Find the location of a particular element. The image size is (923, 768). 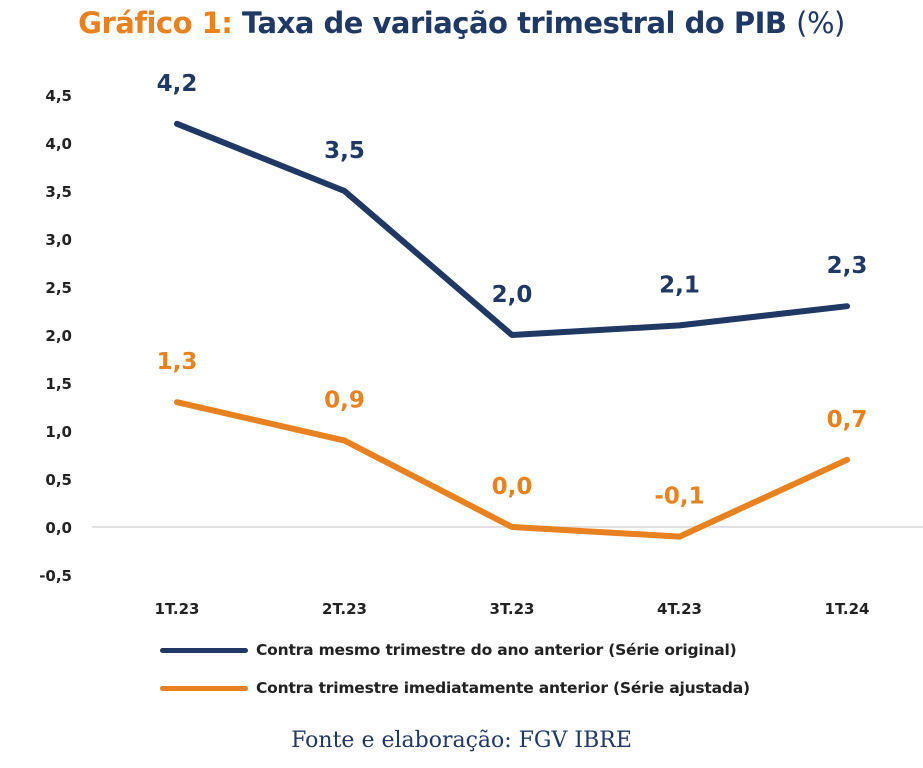

x-tick-label: 4T.23 is located at coordinates (679, 609).